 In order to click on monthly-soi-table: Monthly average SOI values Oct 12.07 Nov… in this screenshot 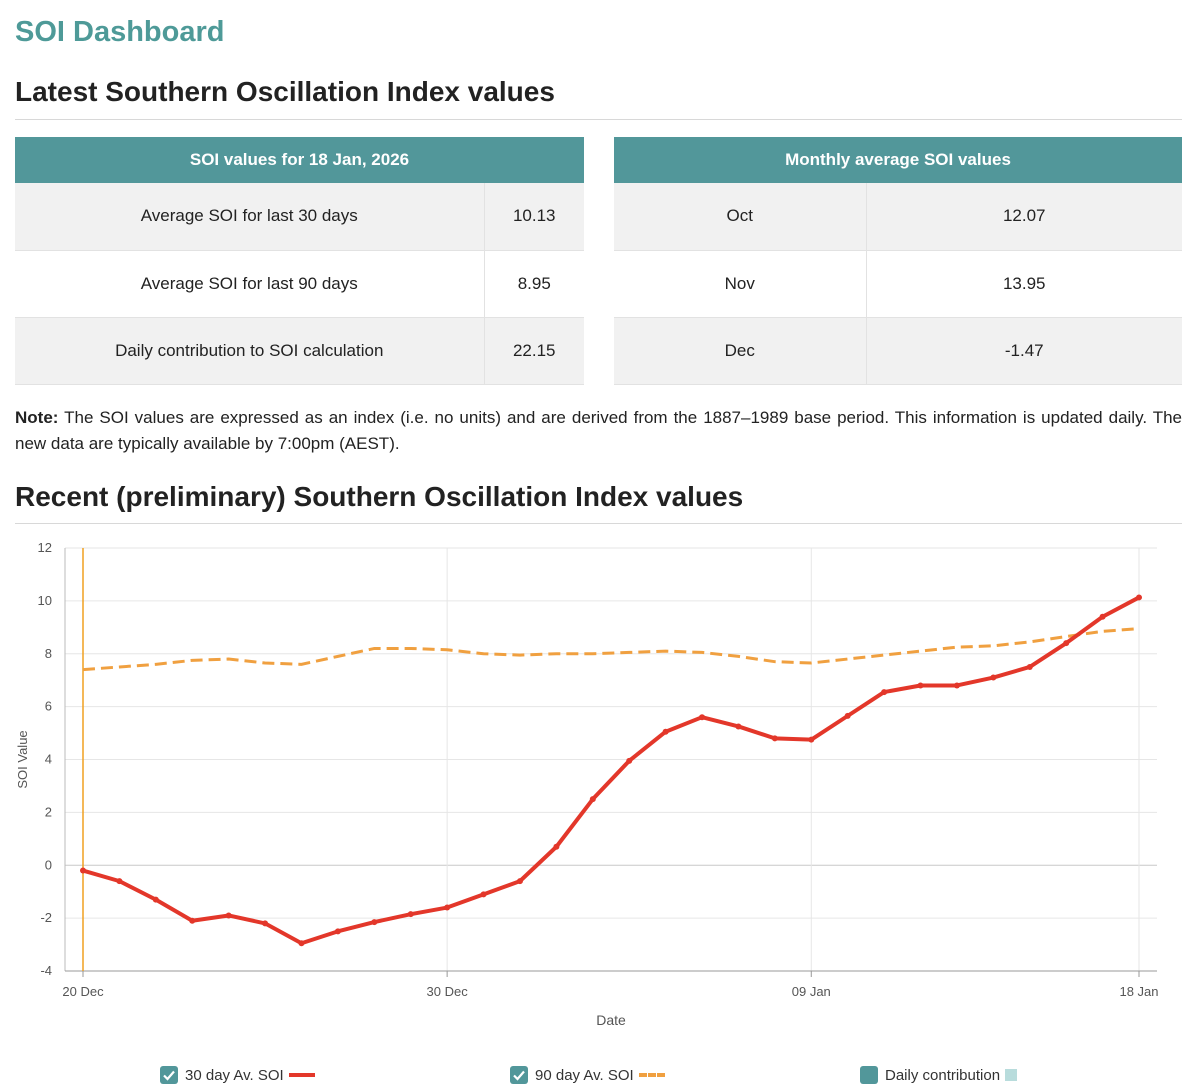, I will do `click(898, 261)`.